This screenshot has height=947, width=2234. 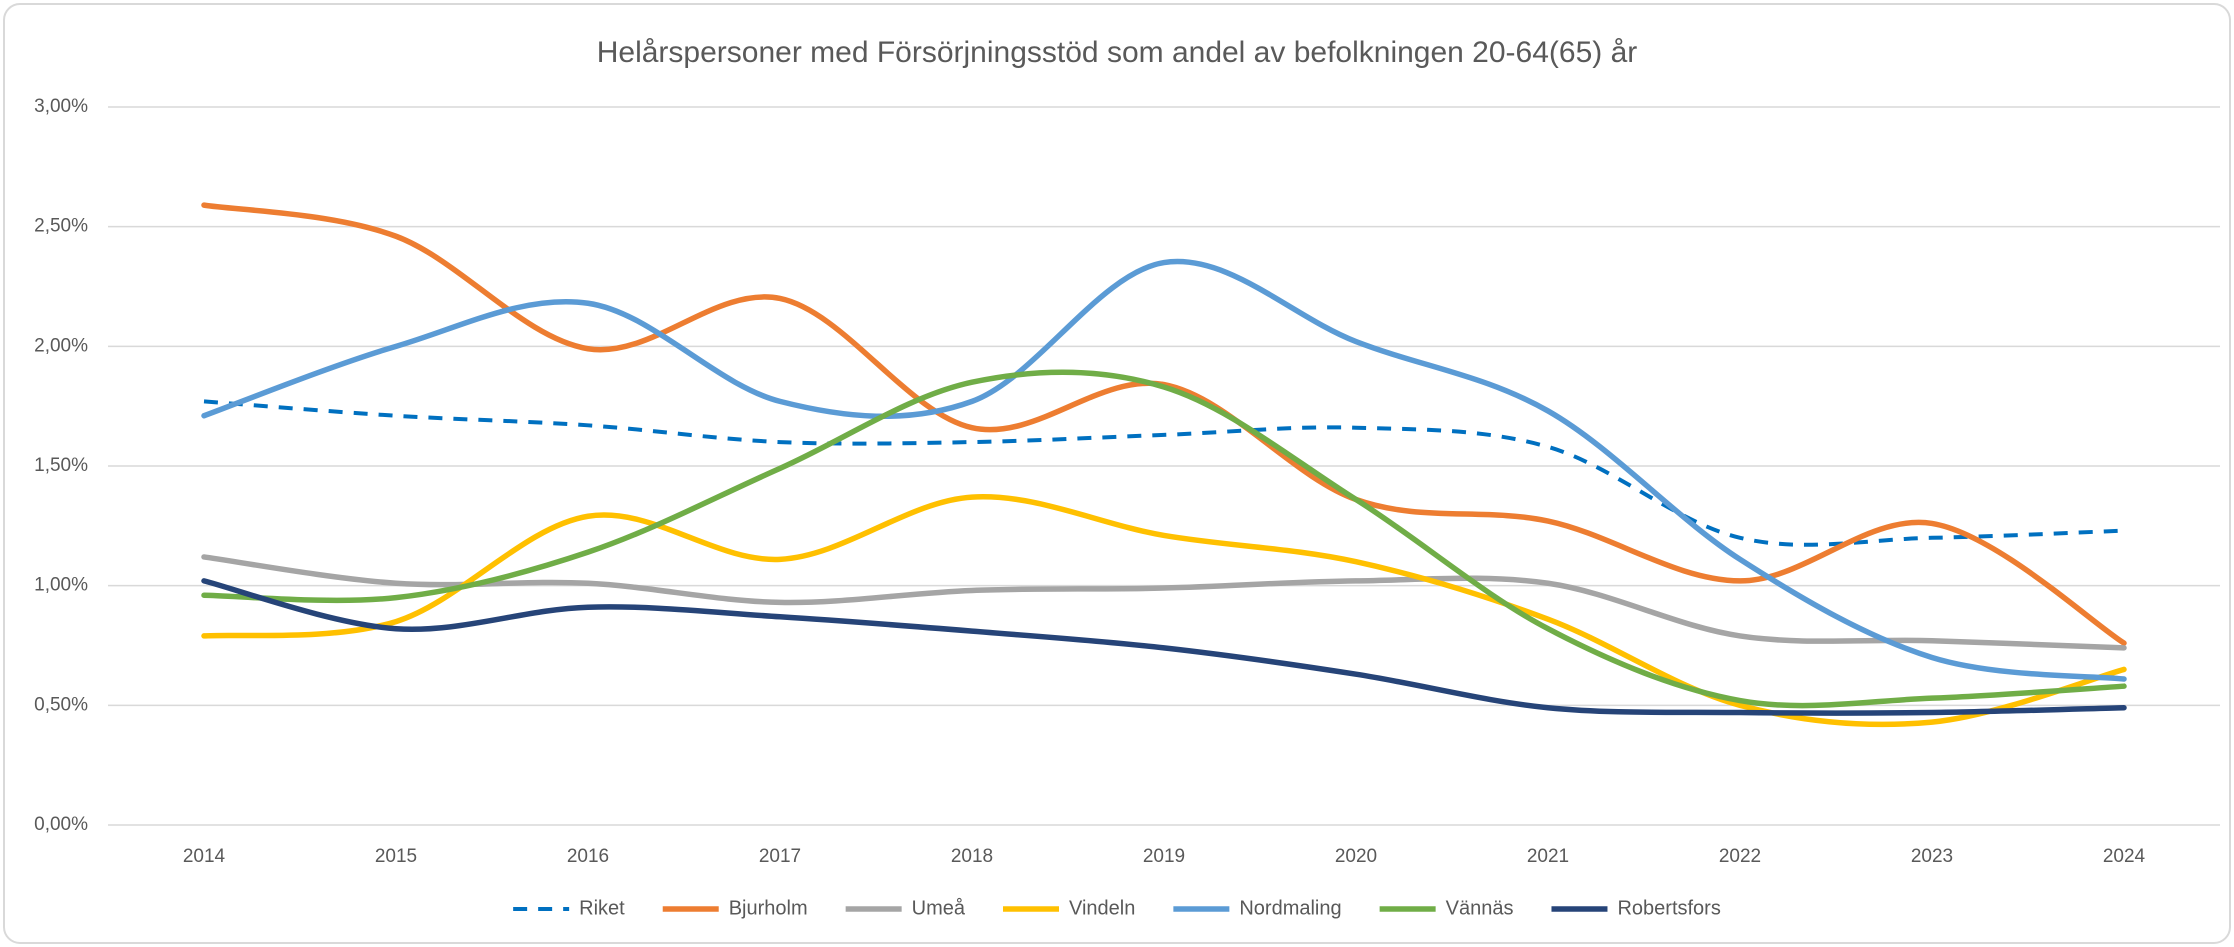 I want to click on y-tick-label: 0,00%, so click(x=61, y=824).